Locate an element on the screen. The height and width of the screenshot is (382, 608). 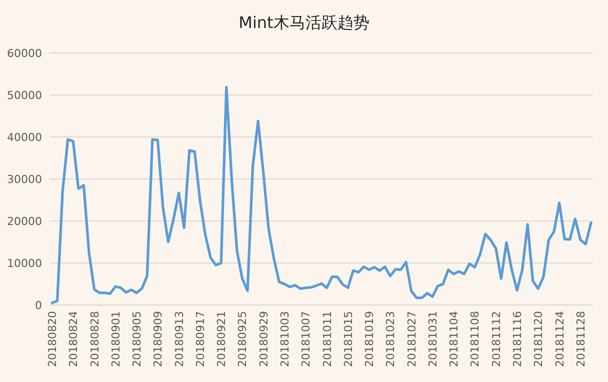
x-tick-label: 20181124 is located at coordinates (559, 339).